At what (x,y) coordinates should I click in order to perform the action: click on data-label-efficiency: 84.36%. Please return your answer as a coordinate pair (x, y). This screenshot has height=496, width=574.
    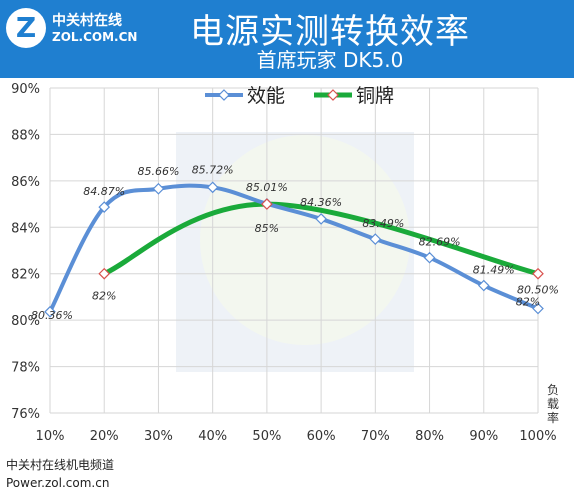
    Looking at the image, I should click on (321, 202).